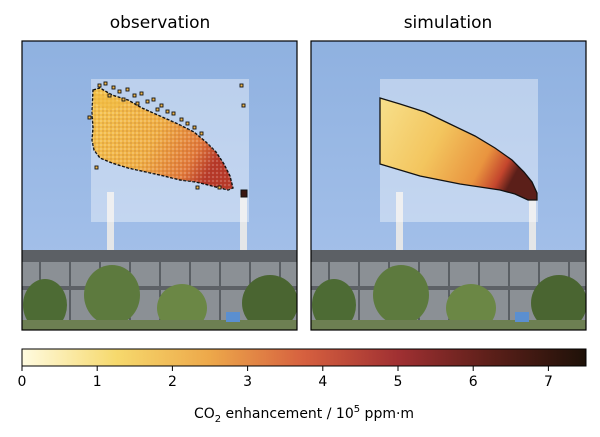  Describe the element at coordinates (322, 382) in the screenshot. I see `colorbar-tick-label: 4` at that location.